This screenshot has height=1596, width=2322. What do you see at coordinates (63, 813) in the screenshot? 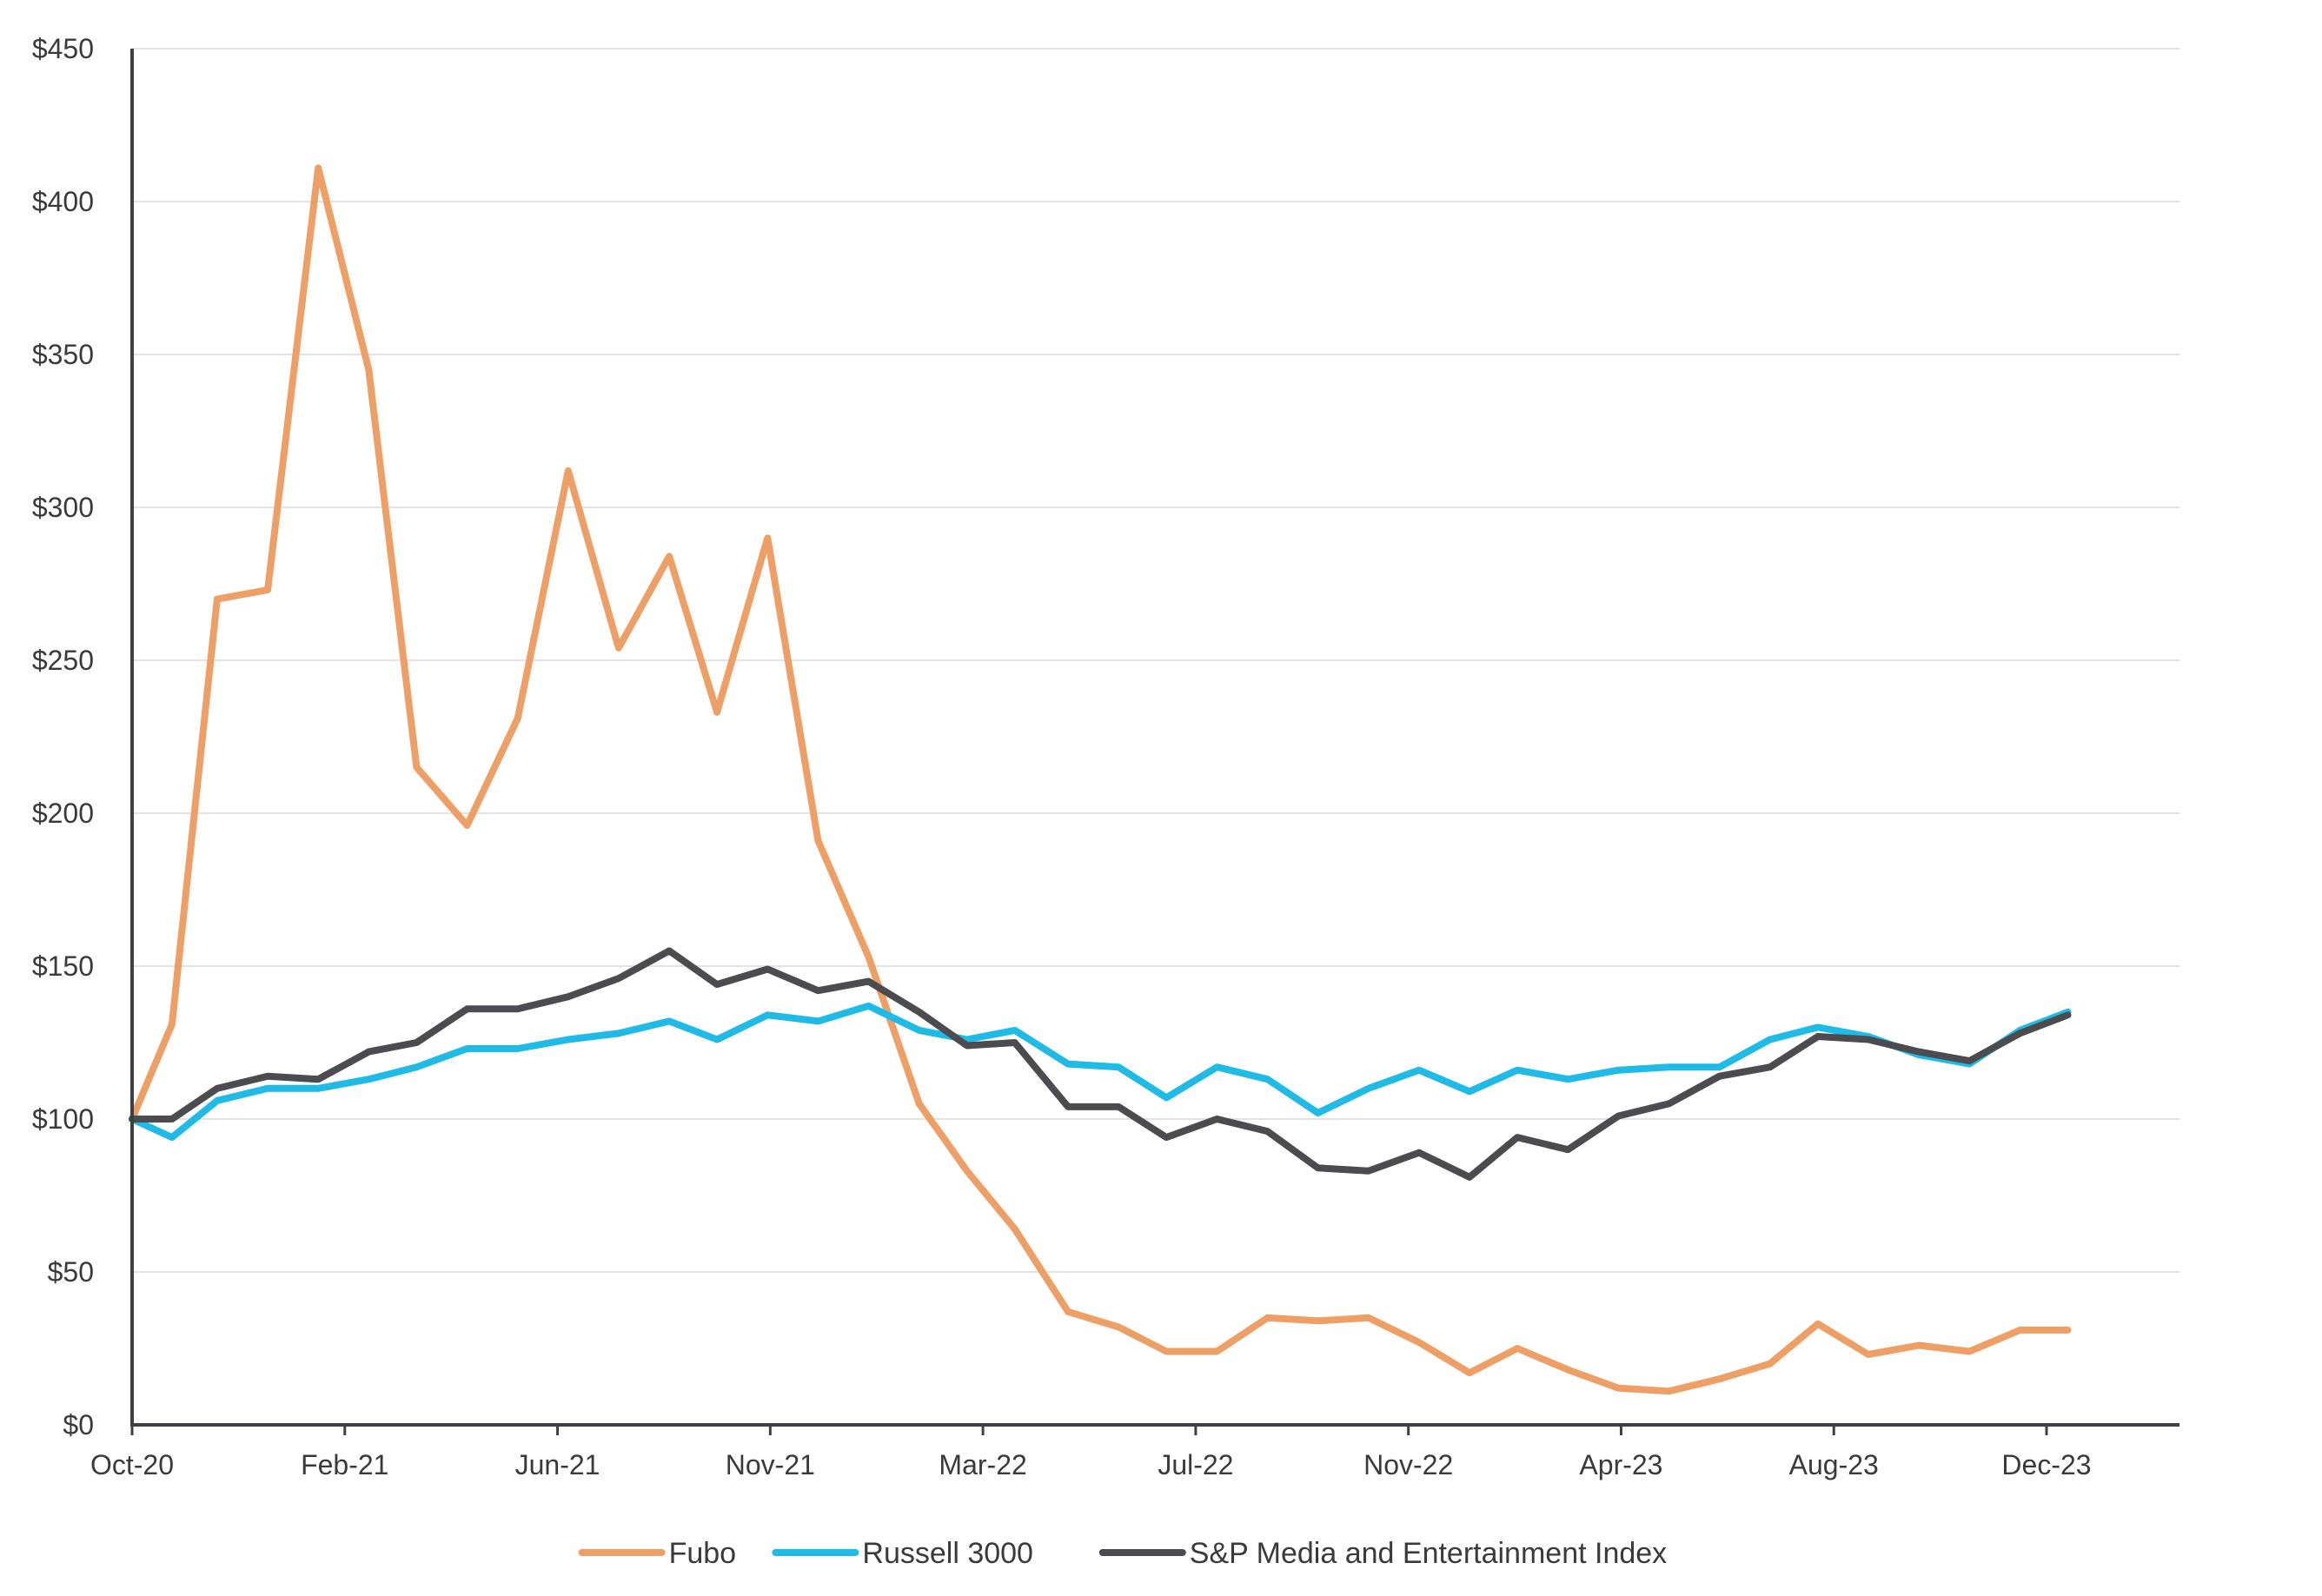
I see `y-tick-label: $200` at bounding box center [63, 813].